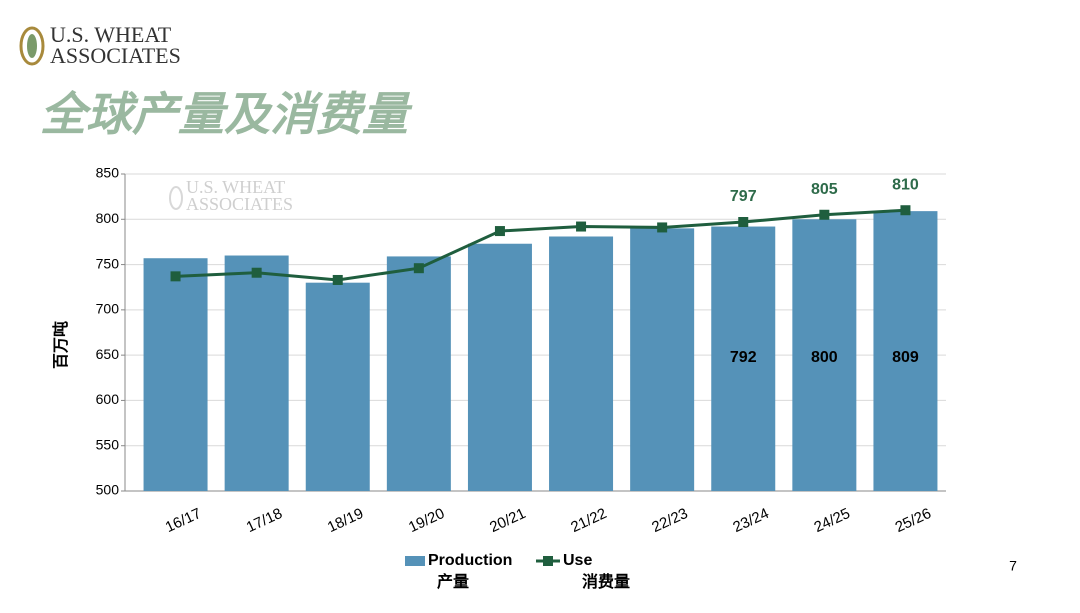 The height and width of the screenshot is (613, 1080). Describe the element at coordinates (905, 184) in the screenshot. I see `data-label: 810` at that location.